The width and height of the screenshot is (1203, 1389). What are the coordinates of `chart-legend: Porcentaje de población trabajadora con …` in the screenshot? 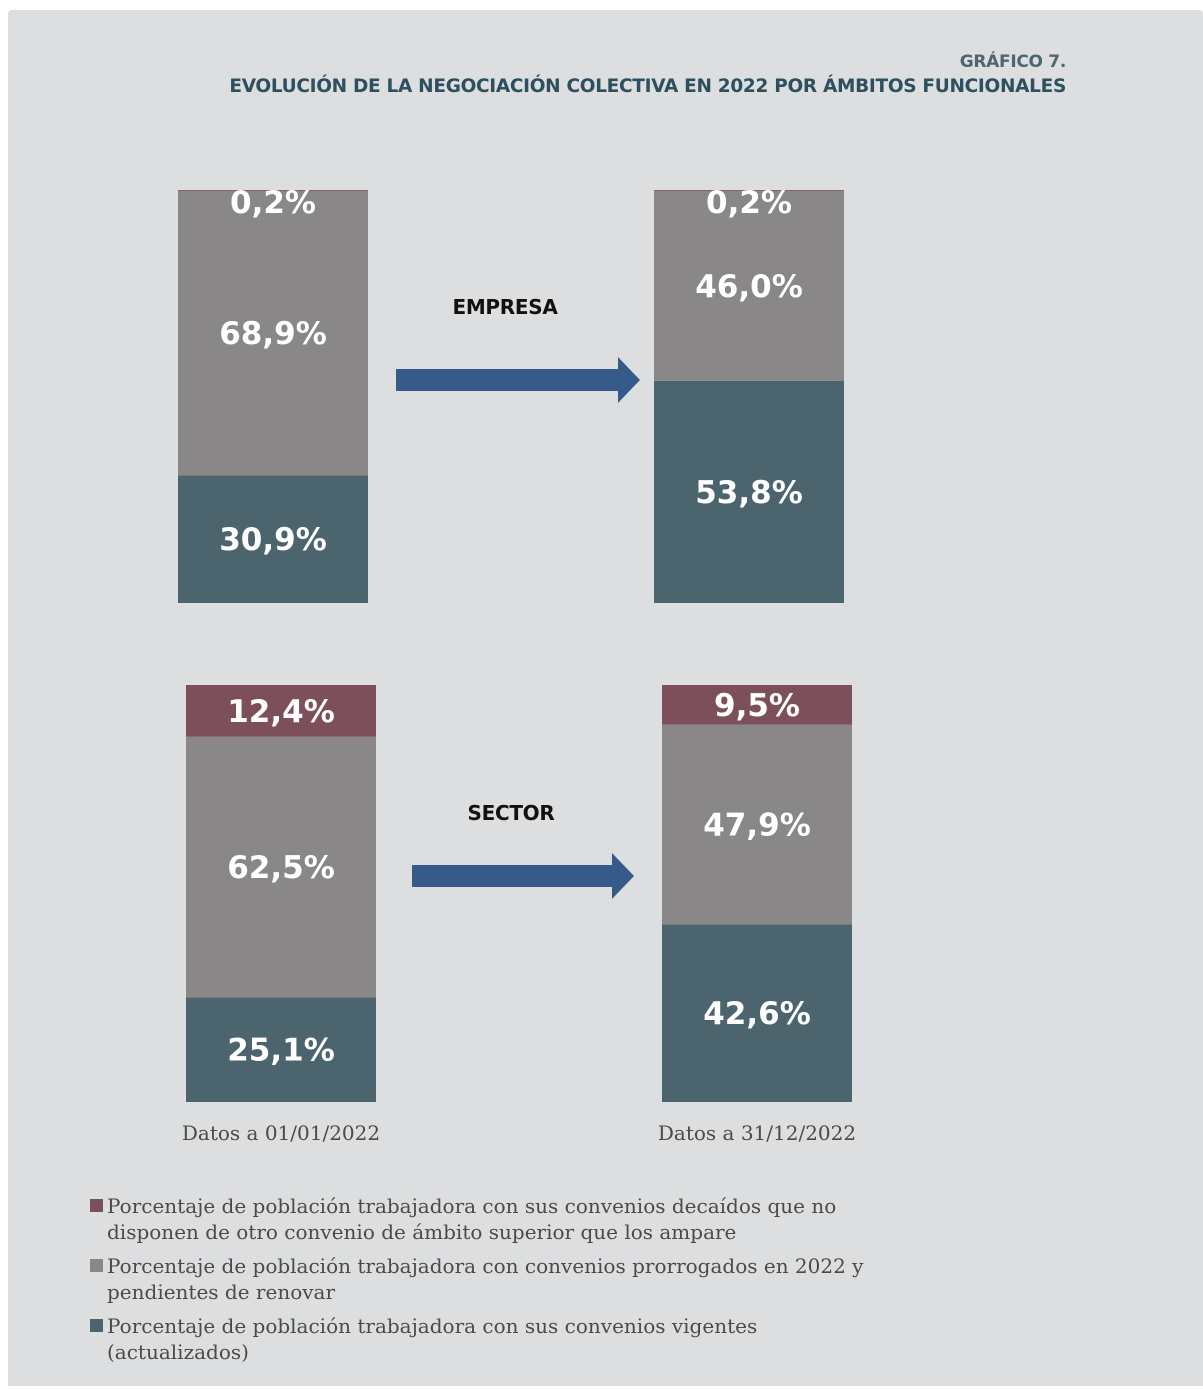 It's located at (540, 1283).